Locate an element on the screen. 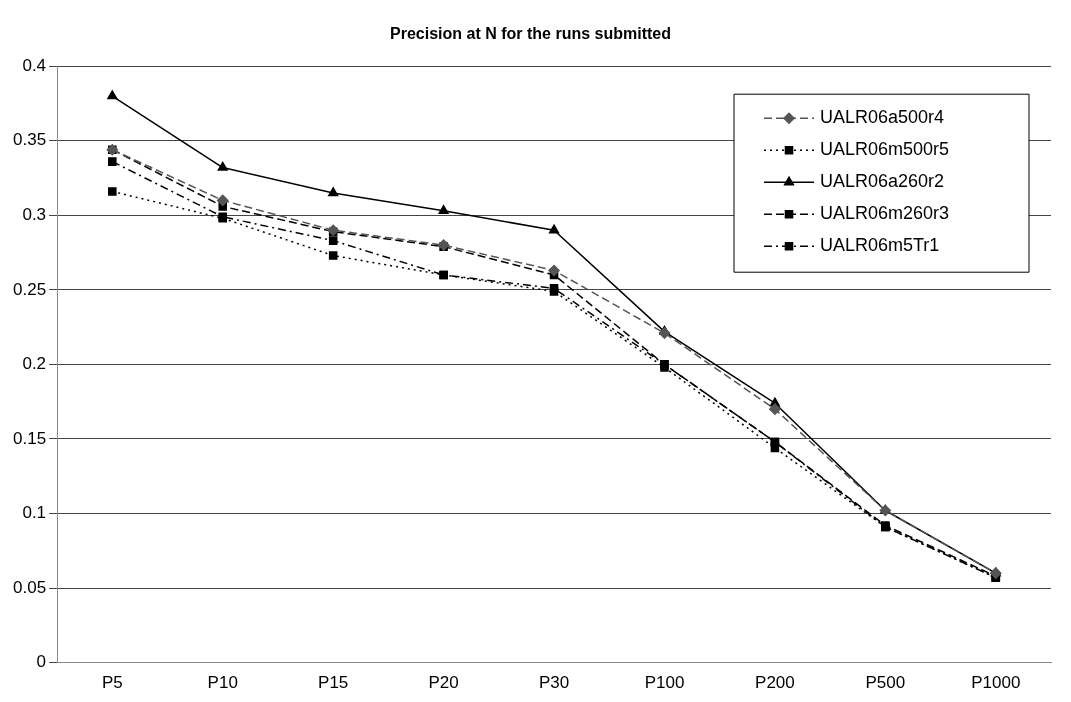 Image resolution: width=1071 pixels, height=702 pixels. x-tick-label: P500 is located at coordinates (885, 683).